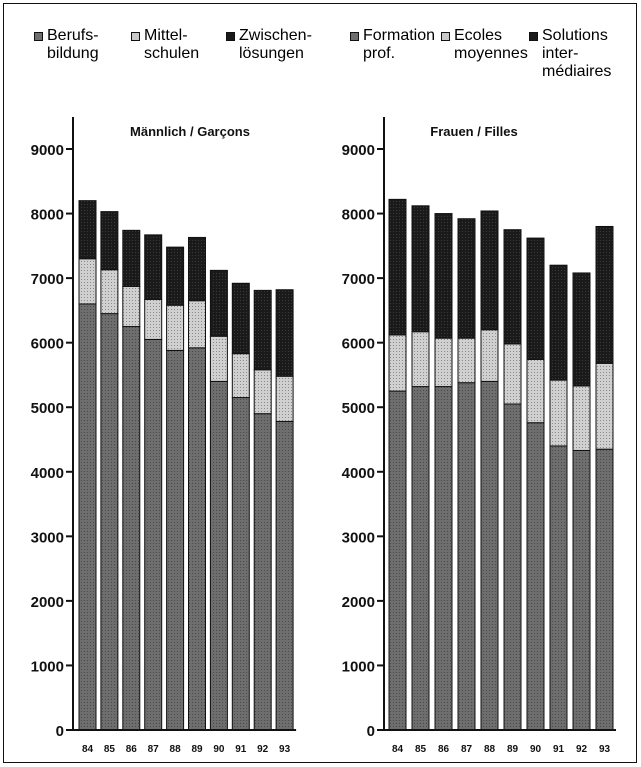 Image resolution: width=641 pixels, height=767 pixels. What do you see at coordinates (513, 749) in the screenshot?
I see `x-tick-label: 89` at bounding box center [513, 749].